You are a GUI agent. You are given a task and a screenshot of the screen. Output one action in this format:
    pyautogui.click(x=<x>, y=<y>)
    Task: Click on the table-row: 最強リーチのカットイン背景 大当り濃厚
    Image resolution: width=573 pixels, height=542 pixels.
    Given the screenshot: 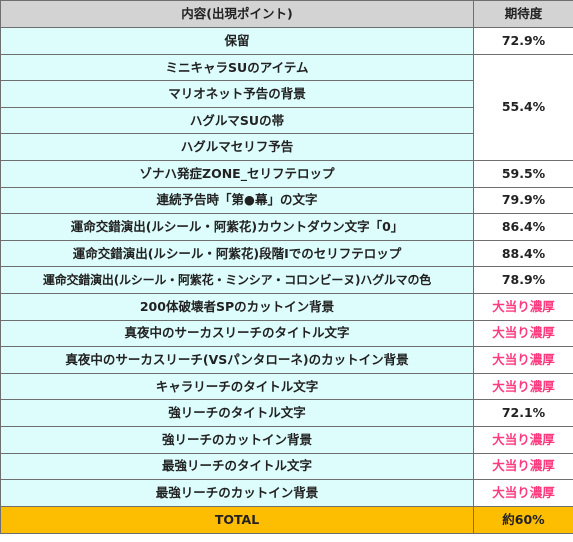 What is the action you would take?
    pyautogui.click(x=286, y=493)
    